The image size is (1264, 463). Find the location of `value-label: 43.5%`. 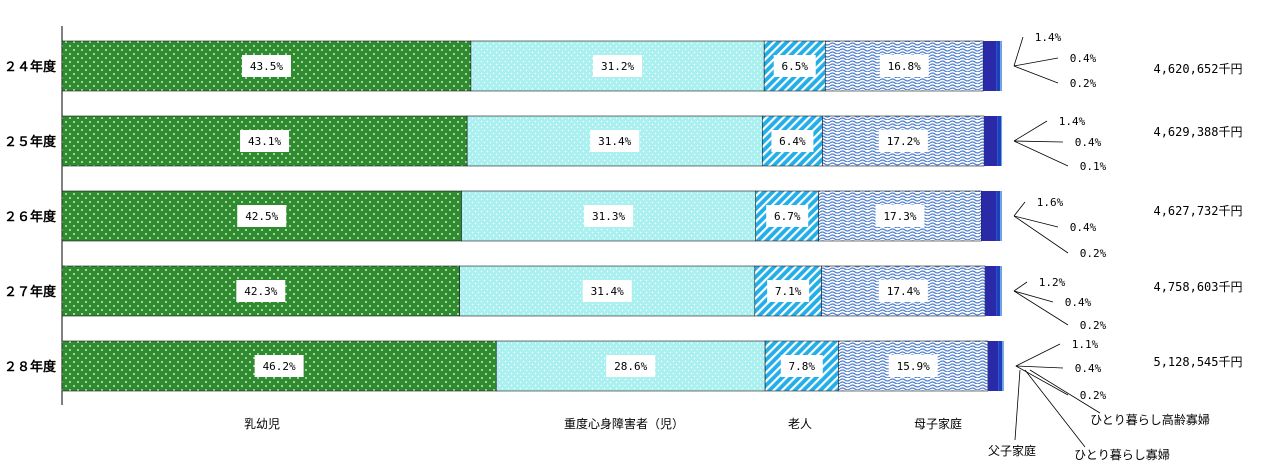

value-label: 43.5% is located at coordinates (266, 66).